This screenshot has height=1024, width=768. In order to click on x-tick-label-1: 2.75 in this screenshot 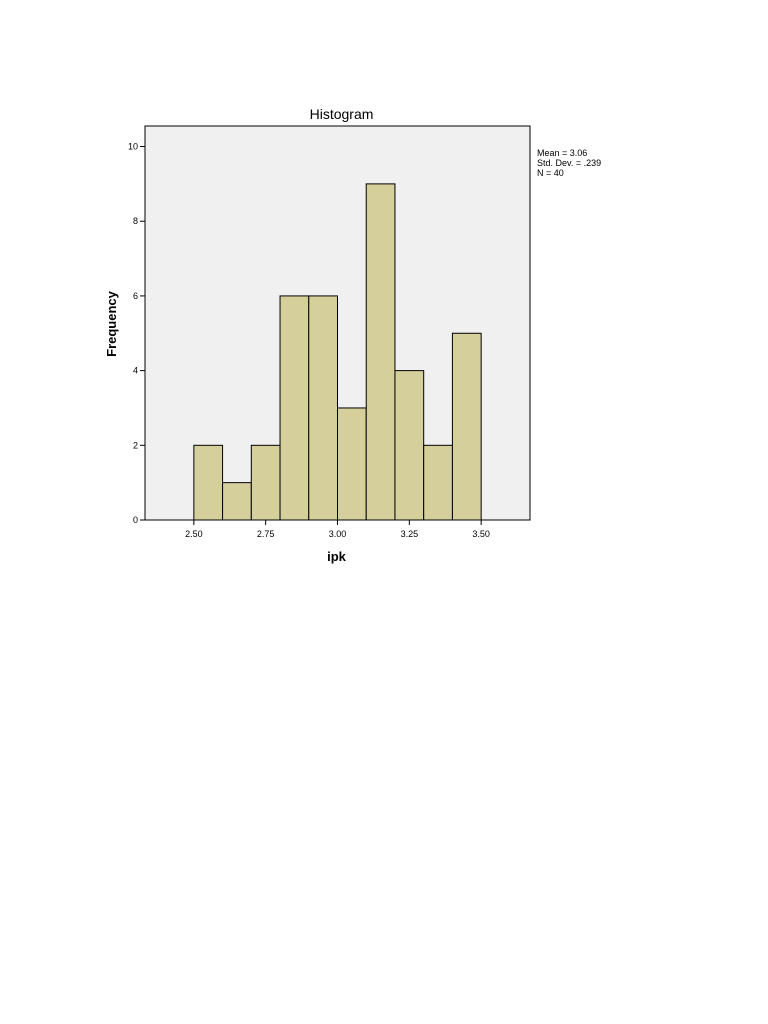, I will do `click(266, 534)`.